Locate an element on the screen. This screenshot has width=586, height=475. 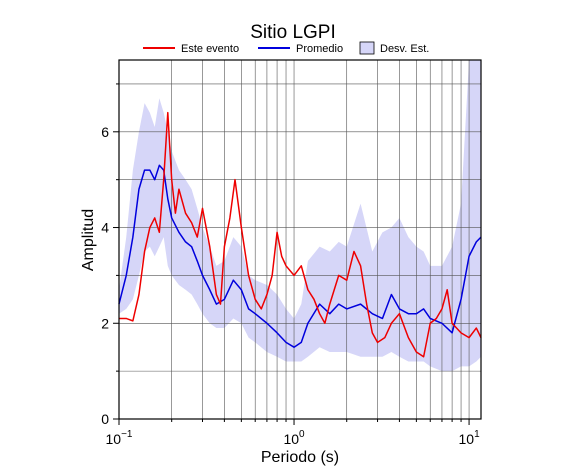
x-tick-label: 10⁰ is located at coordinates (294, 438).